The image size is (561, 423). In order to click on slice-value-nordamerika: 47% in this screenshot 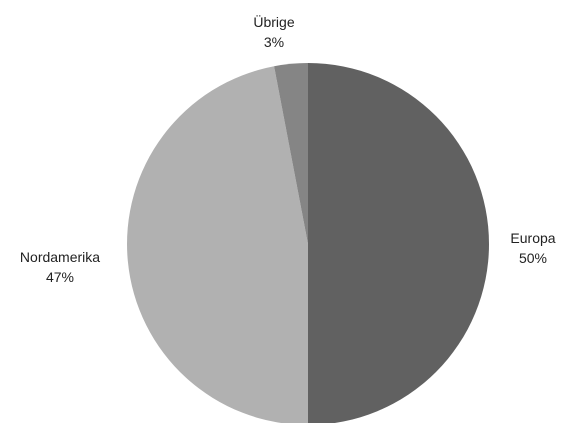, I will do `click(60, 277)`.